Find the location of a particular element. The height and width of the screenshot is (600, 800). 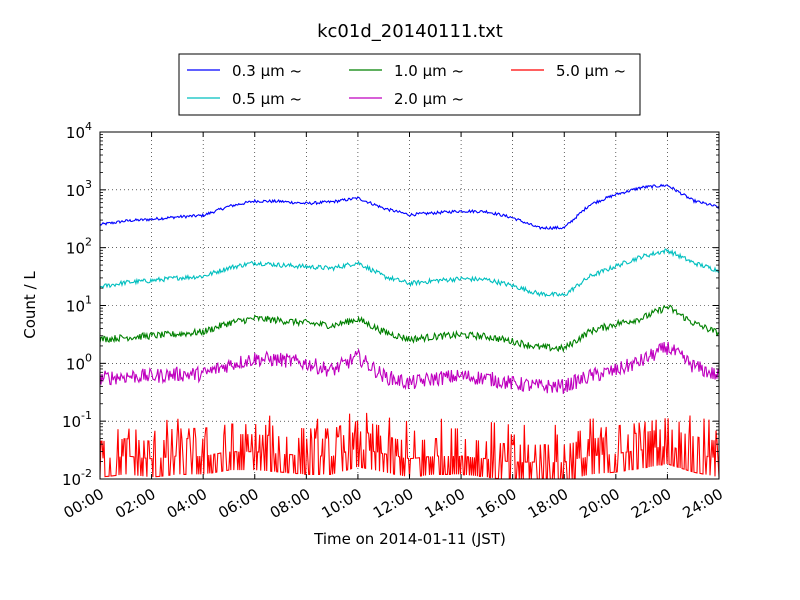

y-tick-labels: 10⁻² 10⁻¹ 10⁰ 10¹ 10² 10³ 10⁴ is located at coordinates (77, 304).